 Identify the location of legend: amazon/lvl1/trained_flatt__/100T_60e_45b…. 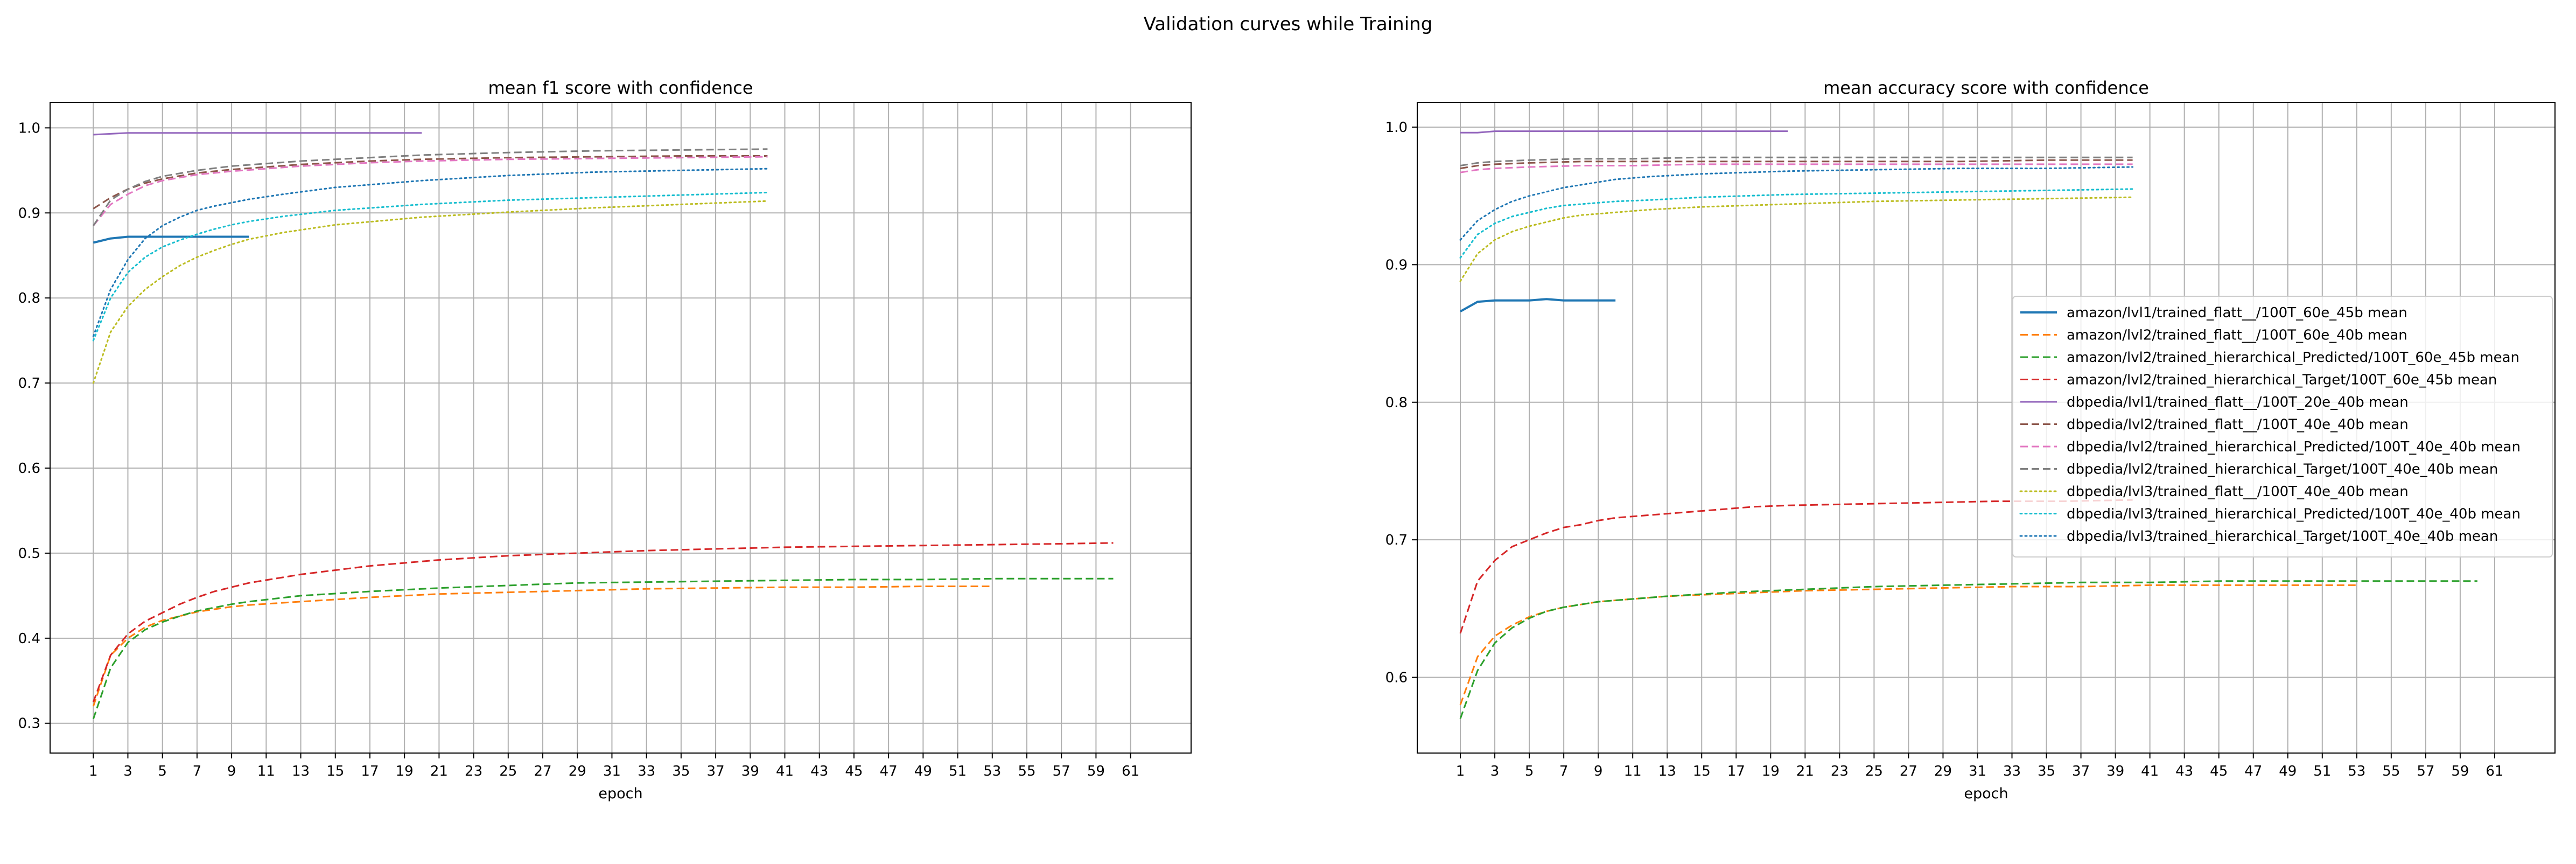
(2282, 427).